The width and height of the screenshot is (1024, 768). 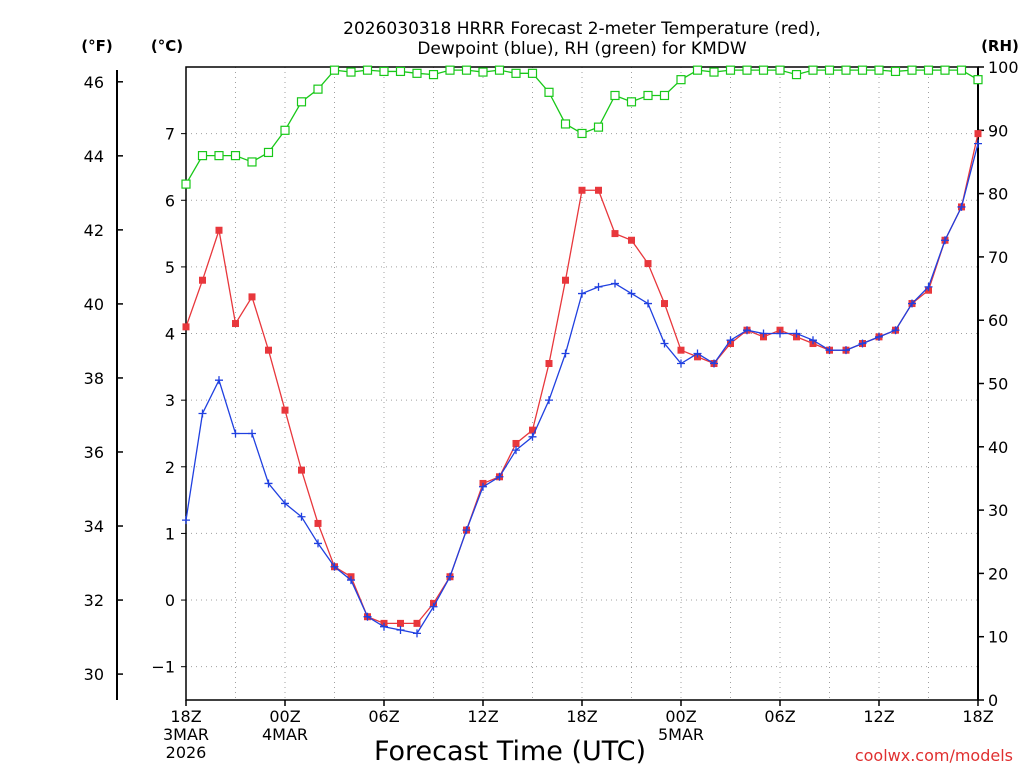 I want to click on y-f-tick-label: 40, so click(x=94, y=304).